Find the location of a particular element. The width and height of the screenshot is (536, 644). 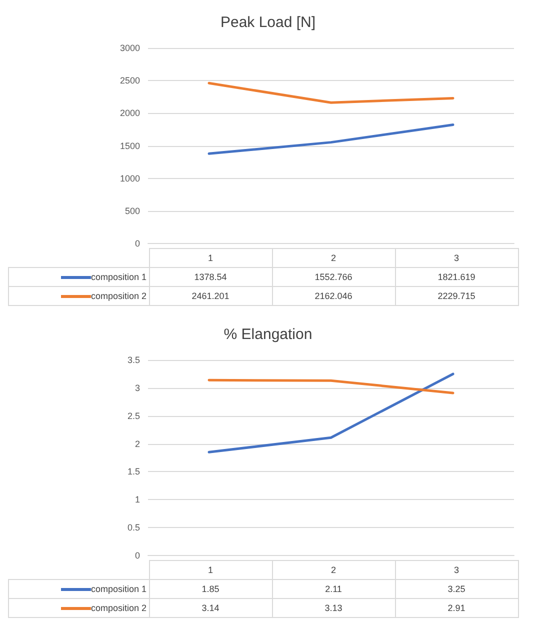

y-tick-label: 500 is located at coordinates (132, 211).